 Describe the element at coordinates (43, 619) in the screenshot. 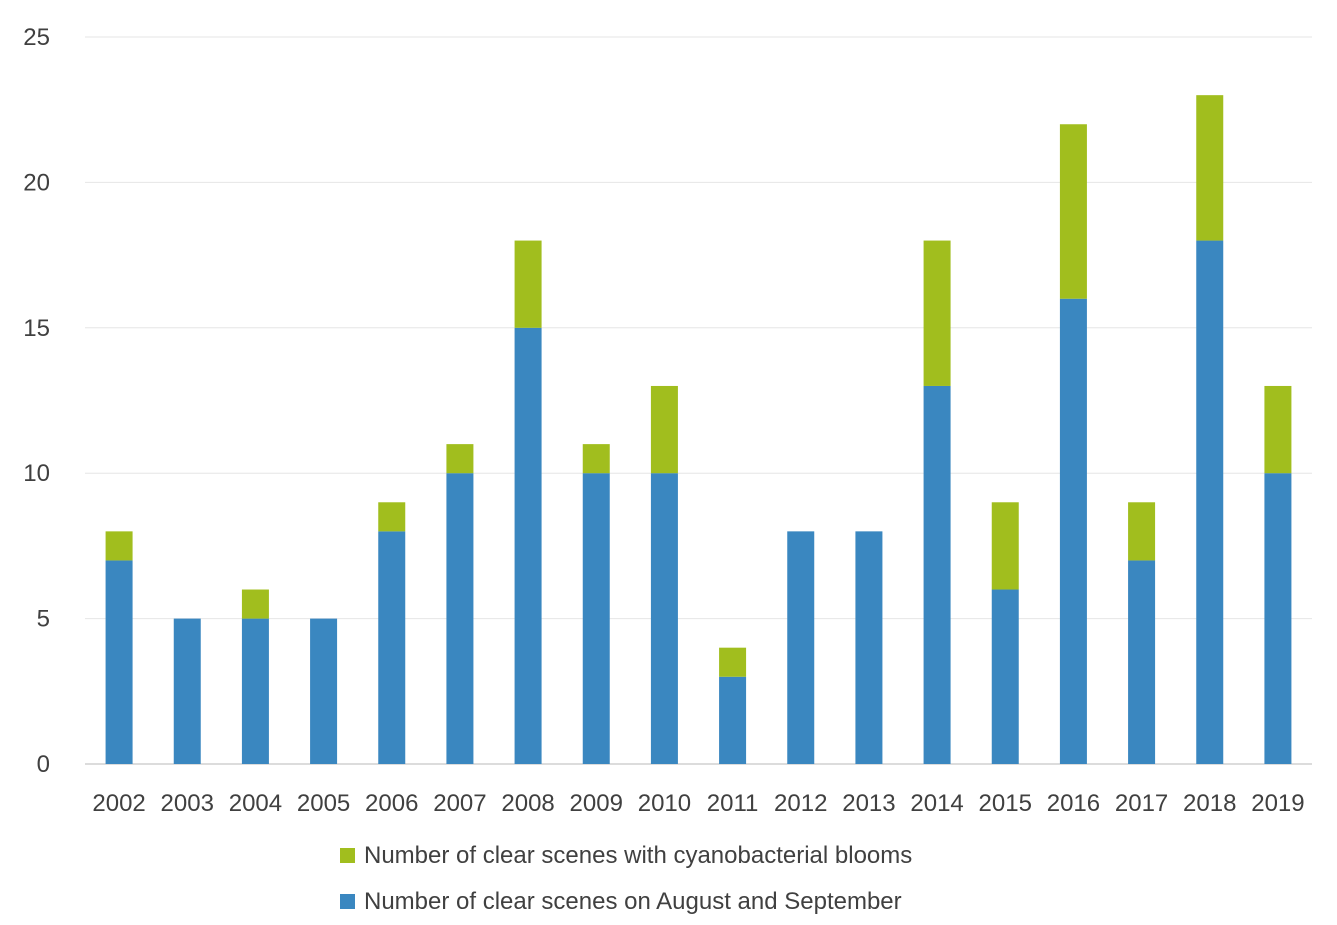

I see `y-tick-label: 5` at that location.